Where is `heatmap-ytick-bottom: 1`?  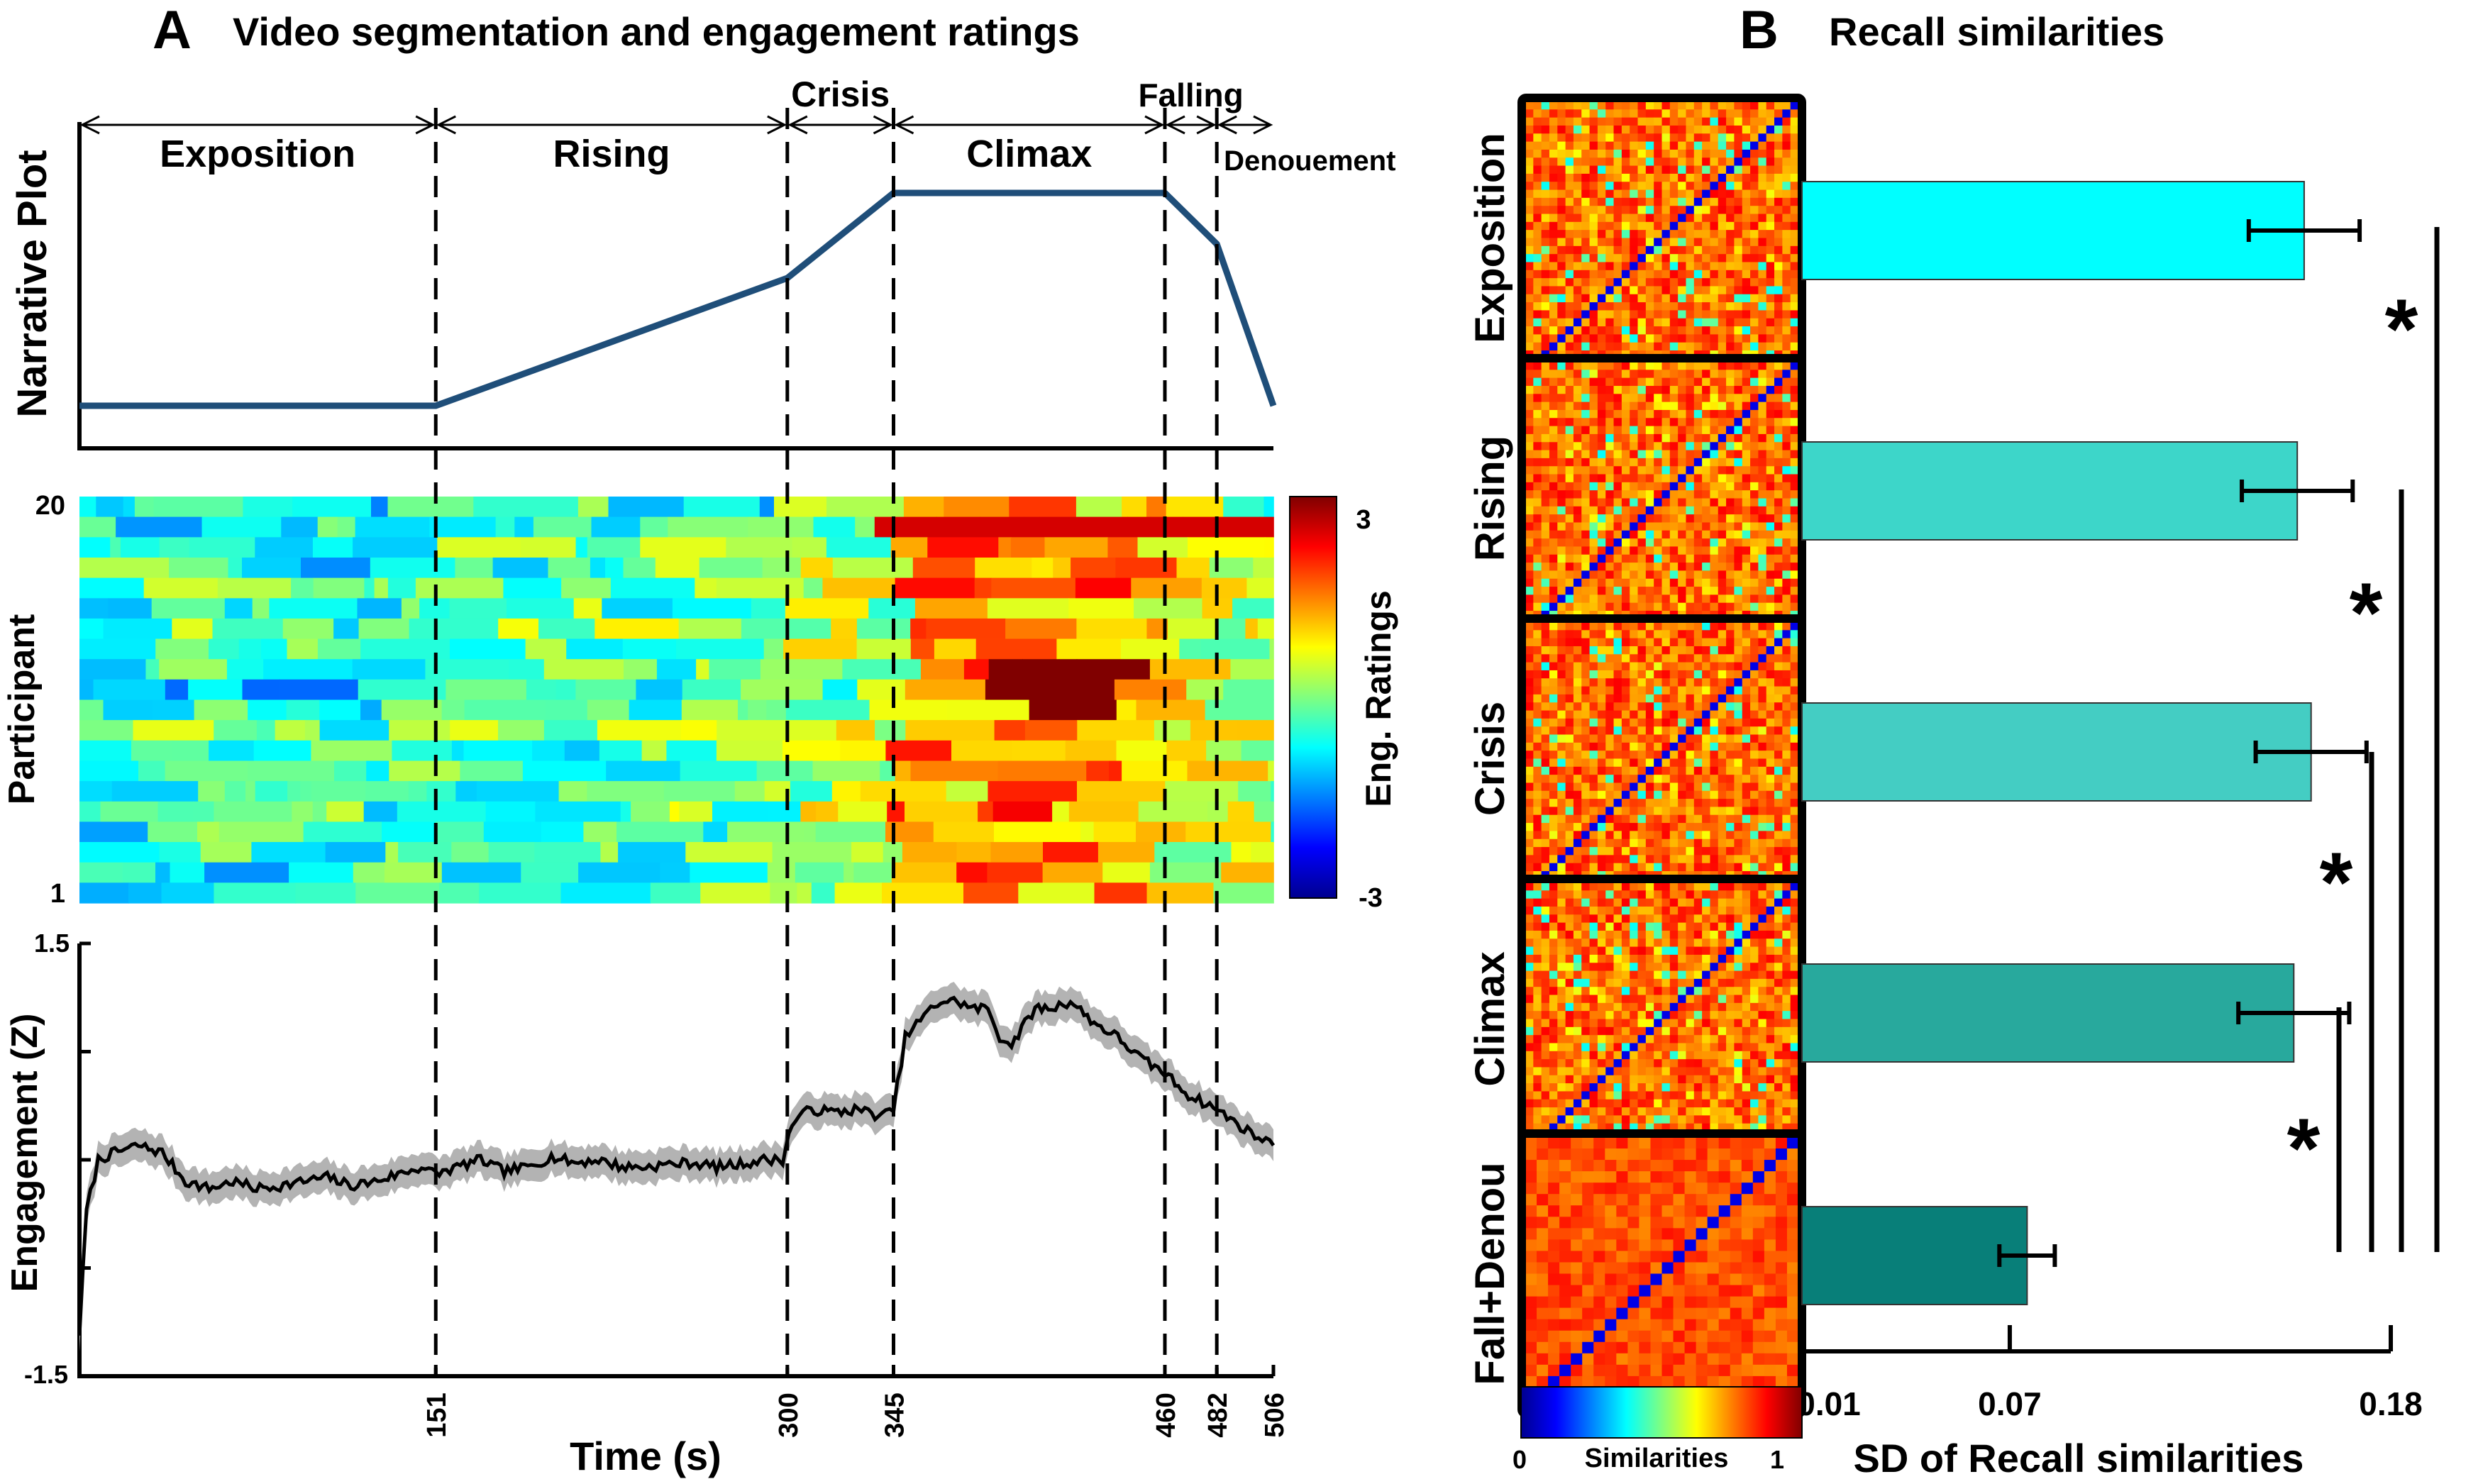 heatmap-ytick-bottom: 1 is located at coordinates (57, 894).